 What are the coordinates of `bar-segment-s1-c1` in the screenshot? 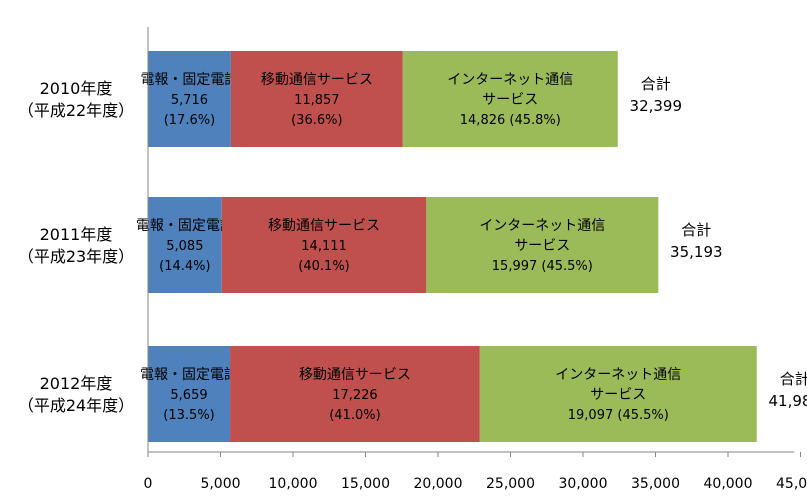 It's located at (324, 245).